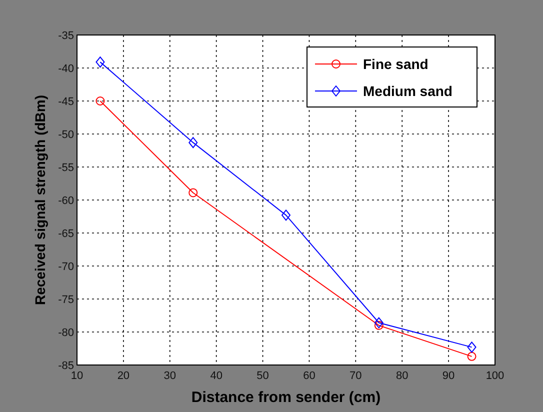 The width and height of the screenshot is (543, 412). What do you see at coordinates (66, 168) in the screenshot?
I see `y-tick-label: -55` at bounding box center [66, 168].